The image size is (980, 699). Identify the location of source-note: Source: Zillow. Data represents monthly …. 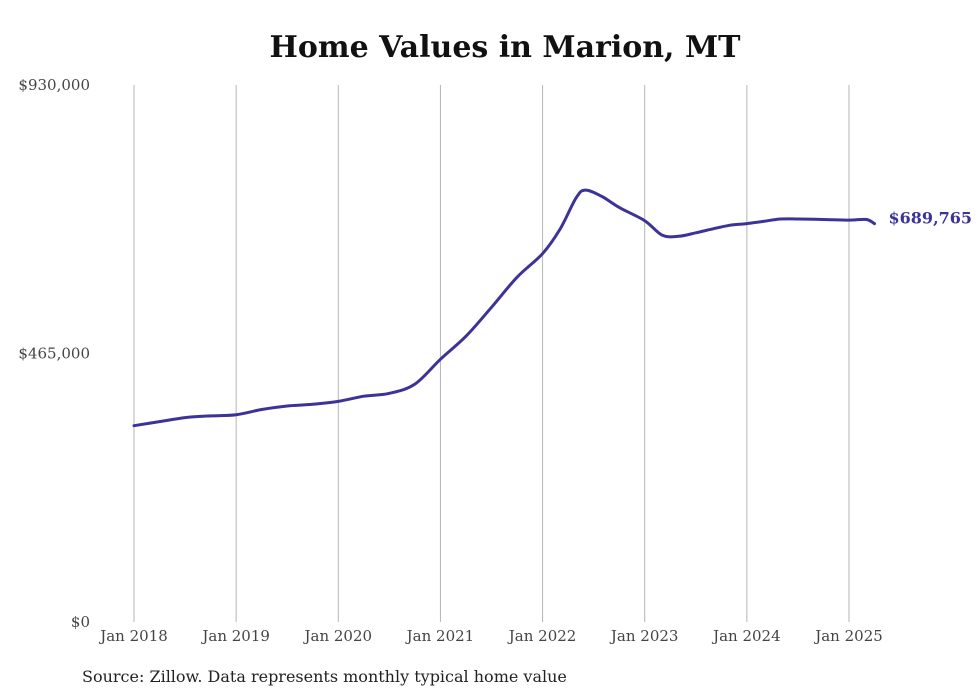
(324, 676).